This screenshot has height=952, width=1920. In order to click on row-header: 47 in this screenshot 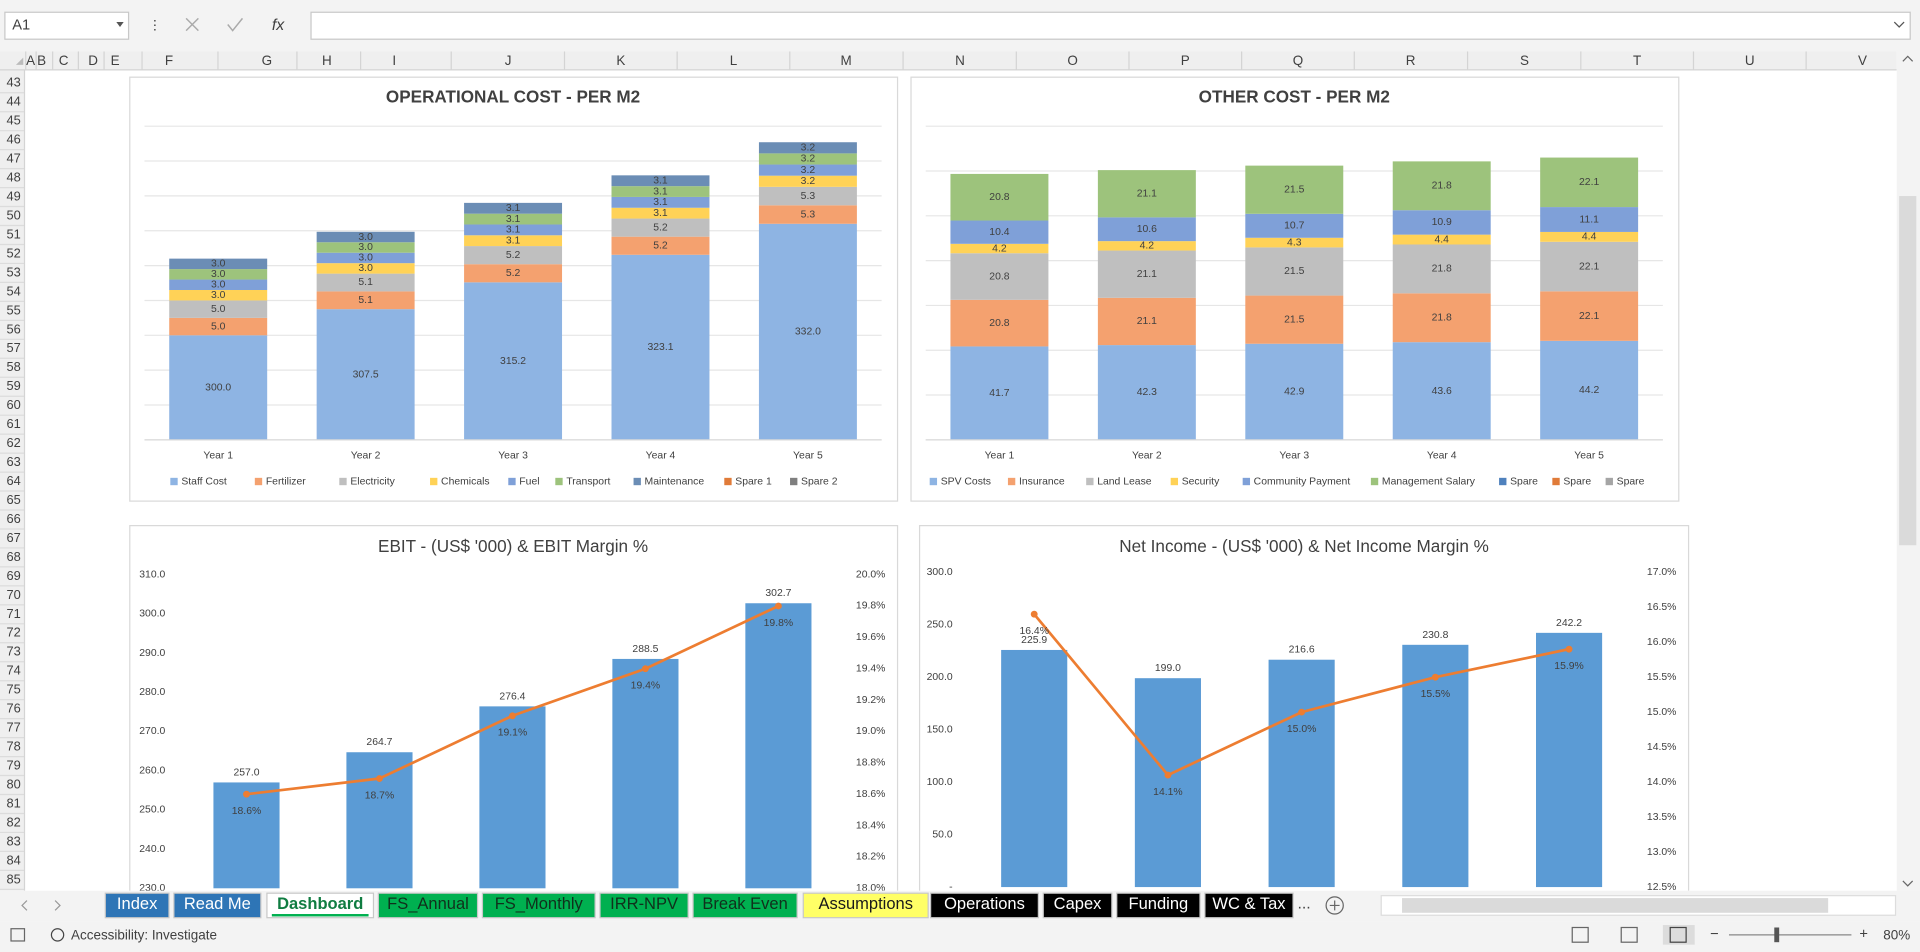, I will do `click(14, 158)`.